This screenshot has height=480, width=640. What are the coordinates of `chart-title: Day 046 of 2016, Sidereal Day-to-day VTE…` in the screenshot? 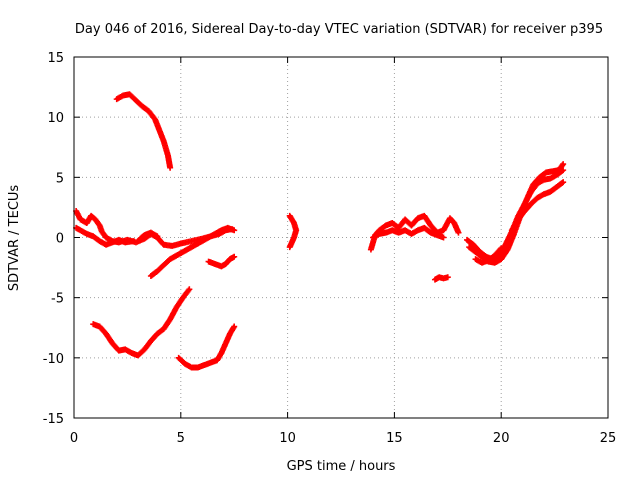 It's located at (339, 29).